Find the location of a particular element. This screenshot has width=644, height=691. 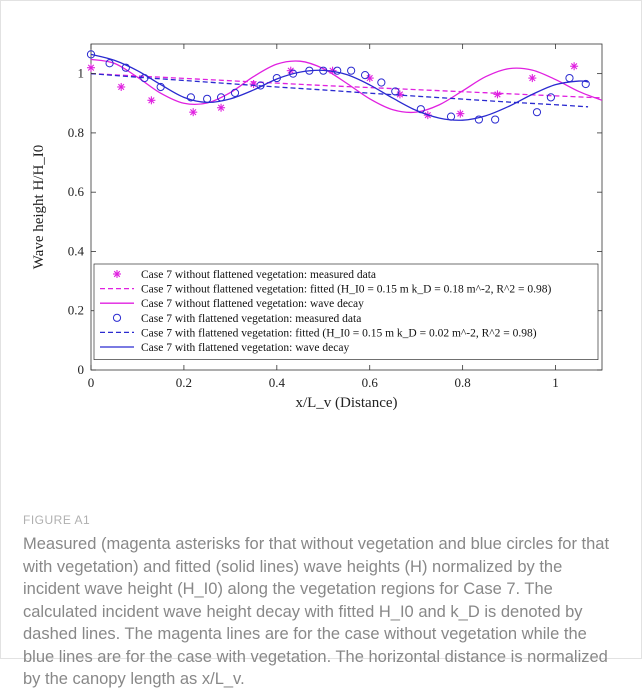

legend-asterisk is located at coordinates (117, 274).